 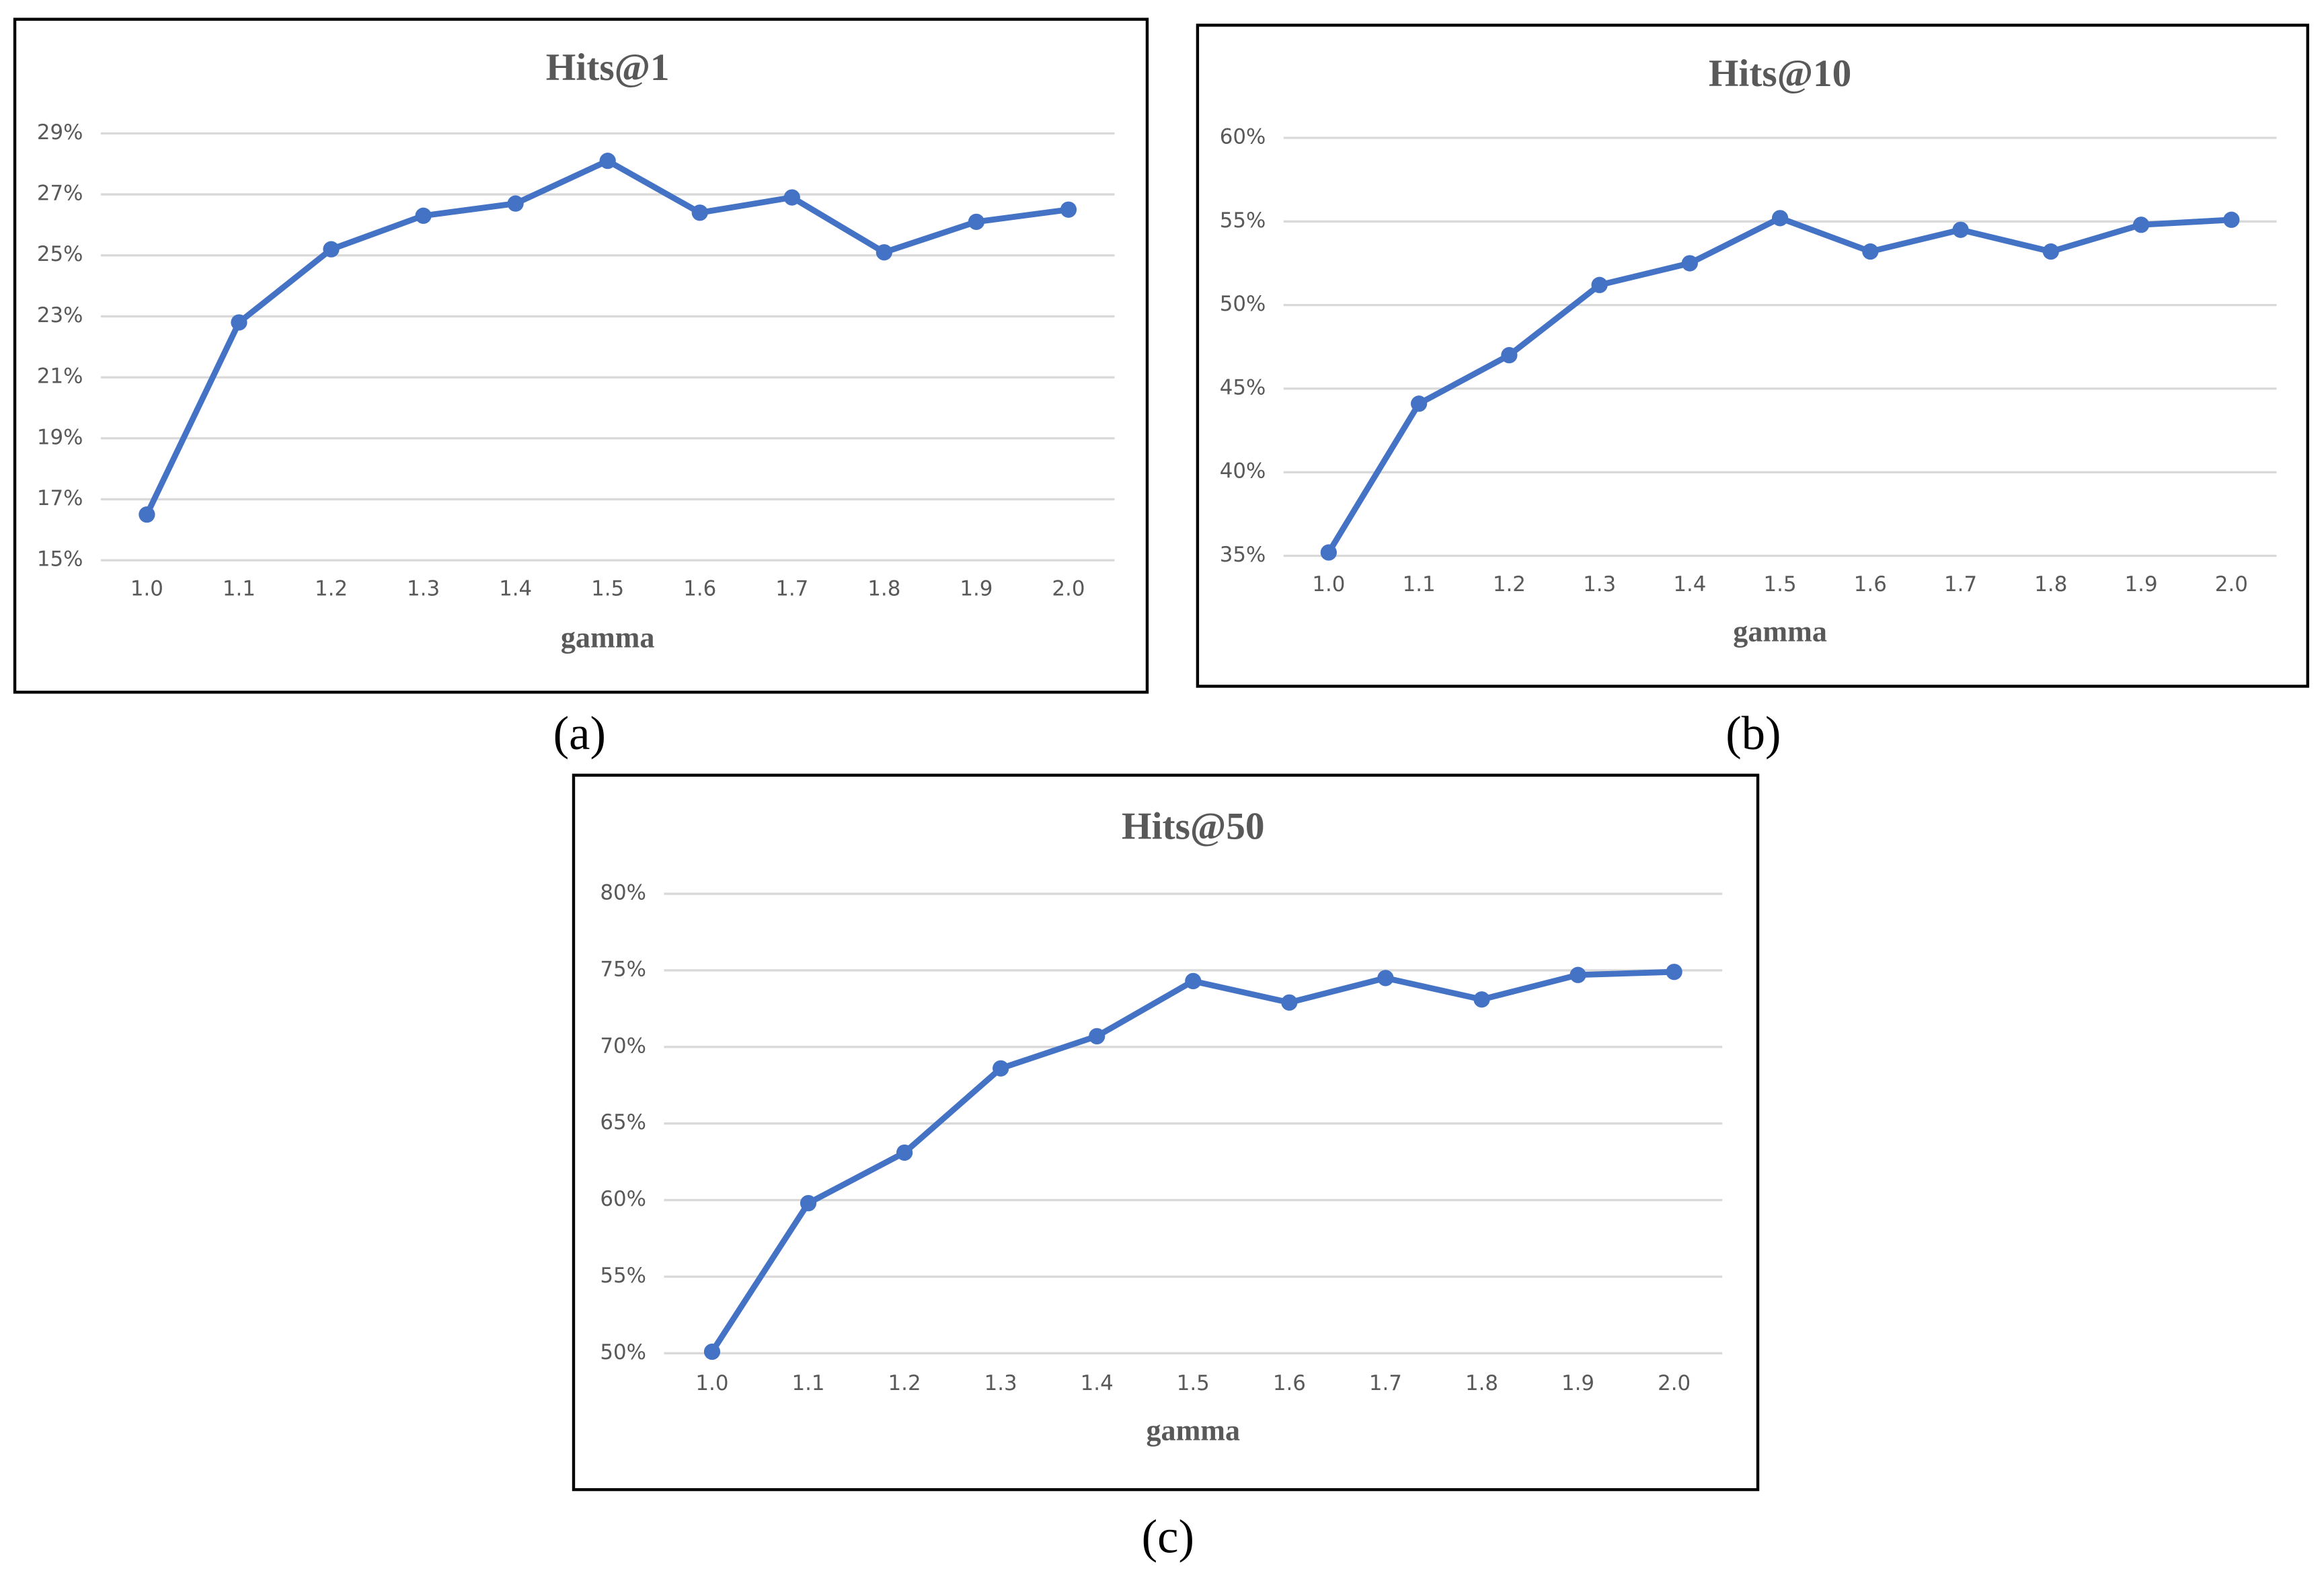 What do you see at coordinates (60, 559) in the screenshot?
I see `y-tick-label: 15%` at bounding box center [60, 559].